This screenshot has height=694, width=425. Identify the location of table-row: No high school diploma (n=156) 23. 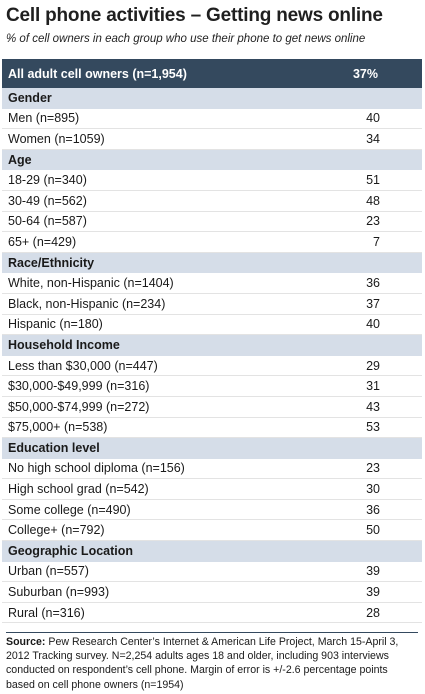
(212, 469).